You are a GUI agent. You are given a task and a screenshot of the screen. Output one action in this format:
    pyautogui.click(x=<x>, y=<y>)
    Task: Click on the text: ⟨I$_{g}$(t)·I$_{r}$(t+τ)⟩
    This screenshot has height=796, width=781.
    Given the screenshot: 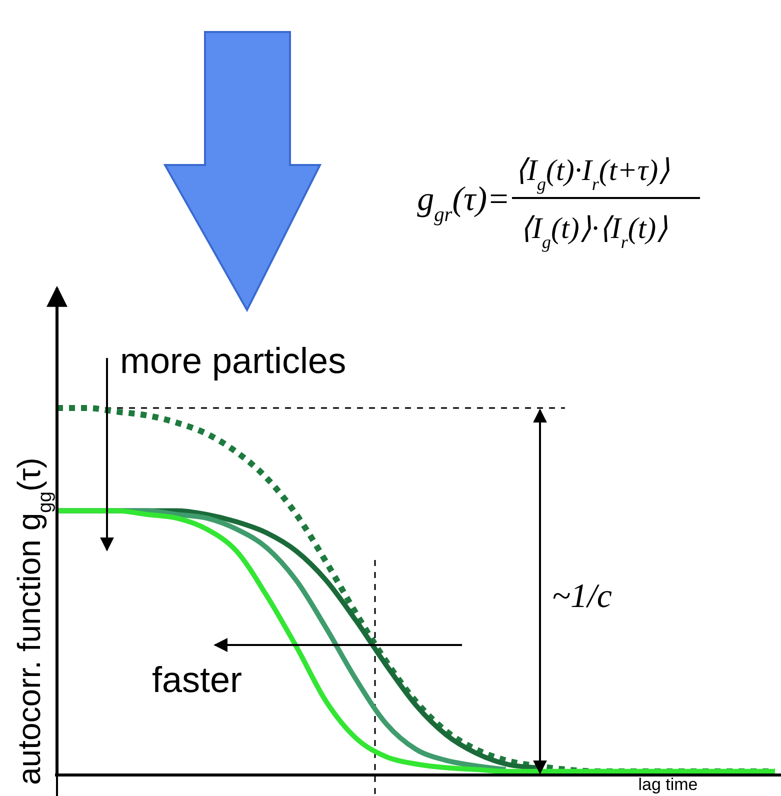 What is the action you would take?
    pyautogui.click(x=592, y=174)
    